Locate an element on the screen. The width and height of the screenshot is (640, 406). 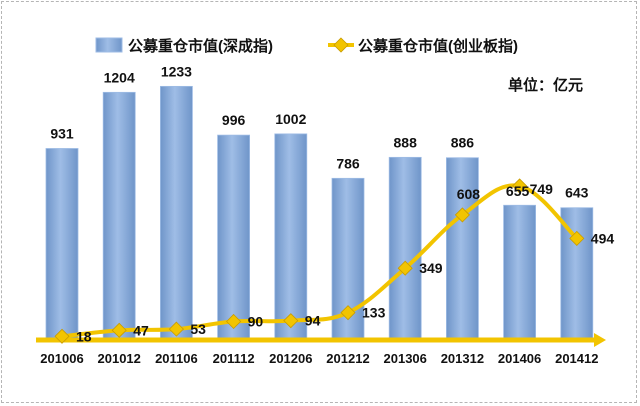
x-tick-label-201106: 201106 is located at coordinates (176, 358).